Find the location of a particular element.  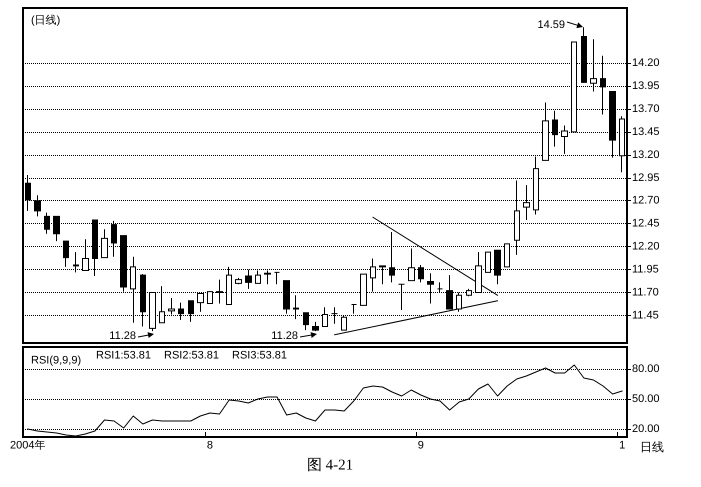

annotation: RSI3:53.81 is located at coordinates (260, 356).